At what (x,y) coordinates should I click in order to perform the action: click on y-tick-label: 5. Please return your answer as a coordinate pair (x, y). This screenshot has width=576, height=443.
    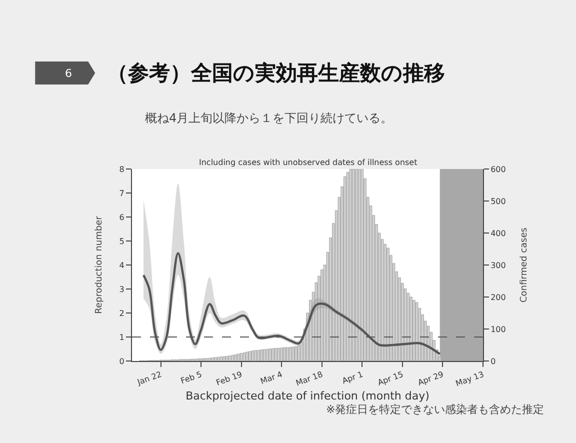
    Looking at the image, I should click on (121, 241).